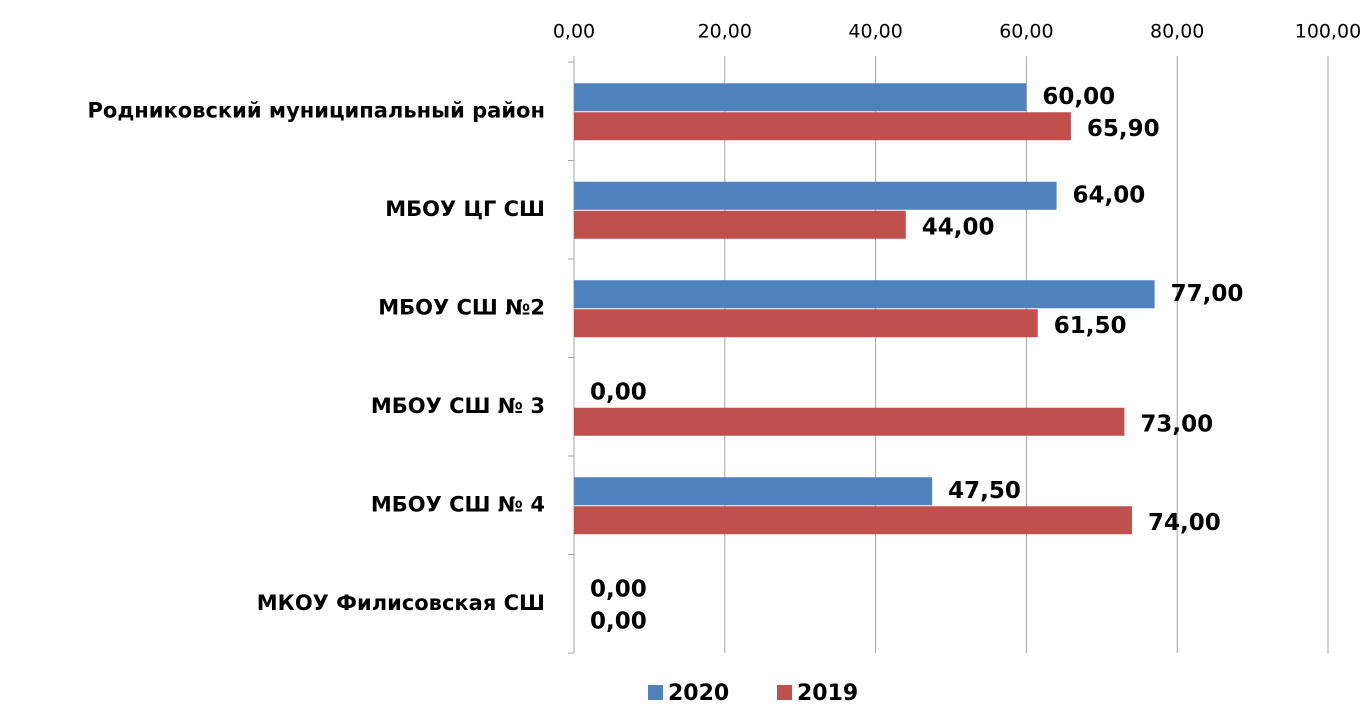  I want to click on data-label: 60,00, so click(1078, 97).